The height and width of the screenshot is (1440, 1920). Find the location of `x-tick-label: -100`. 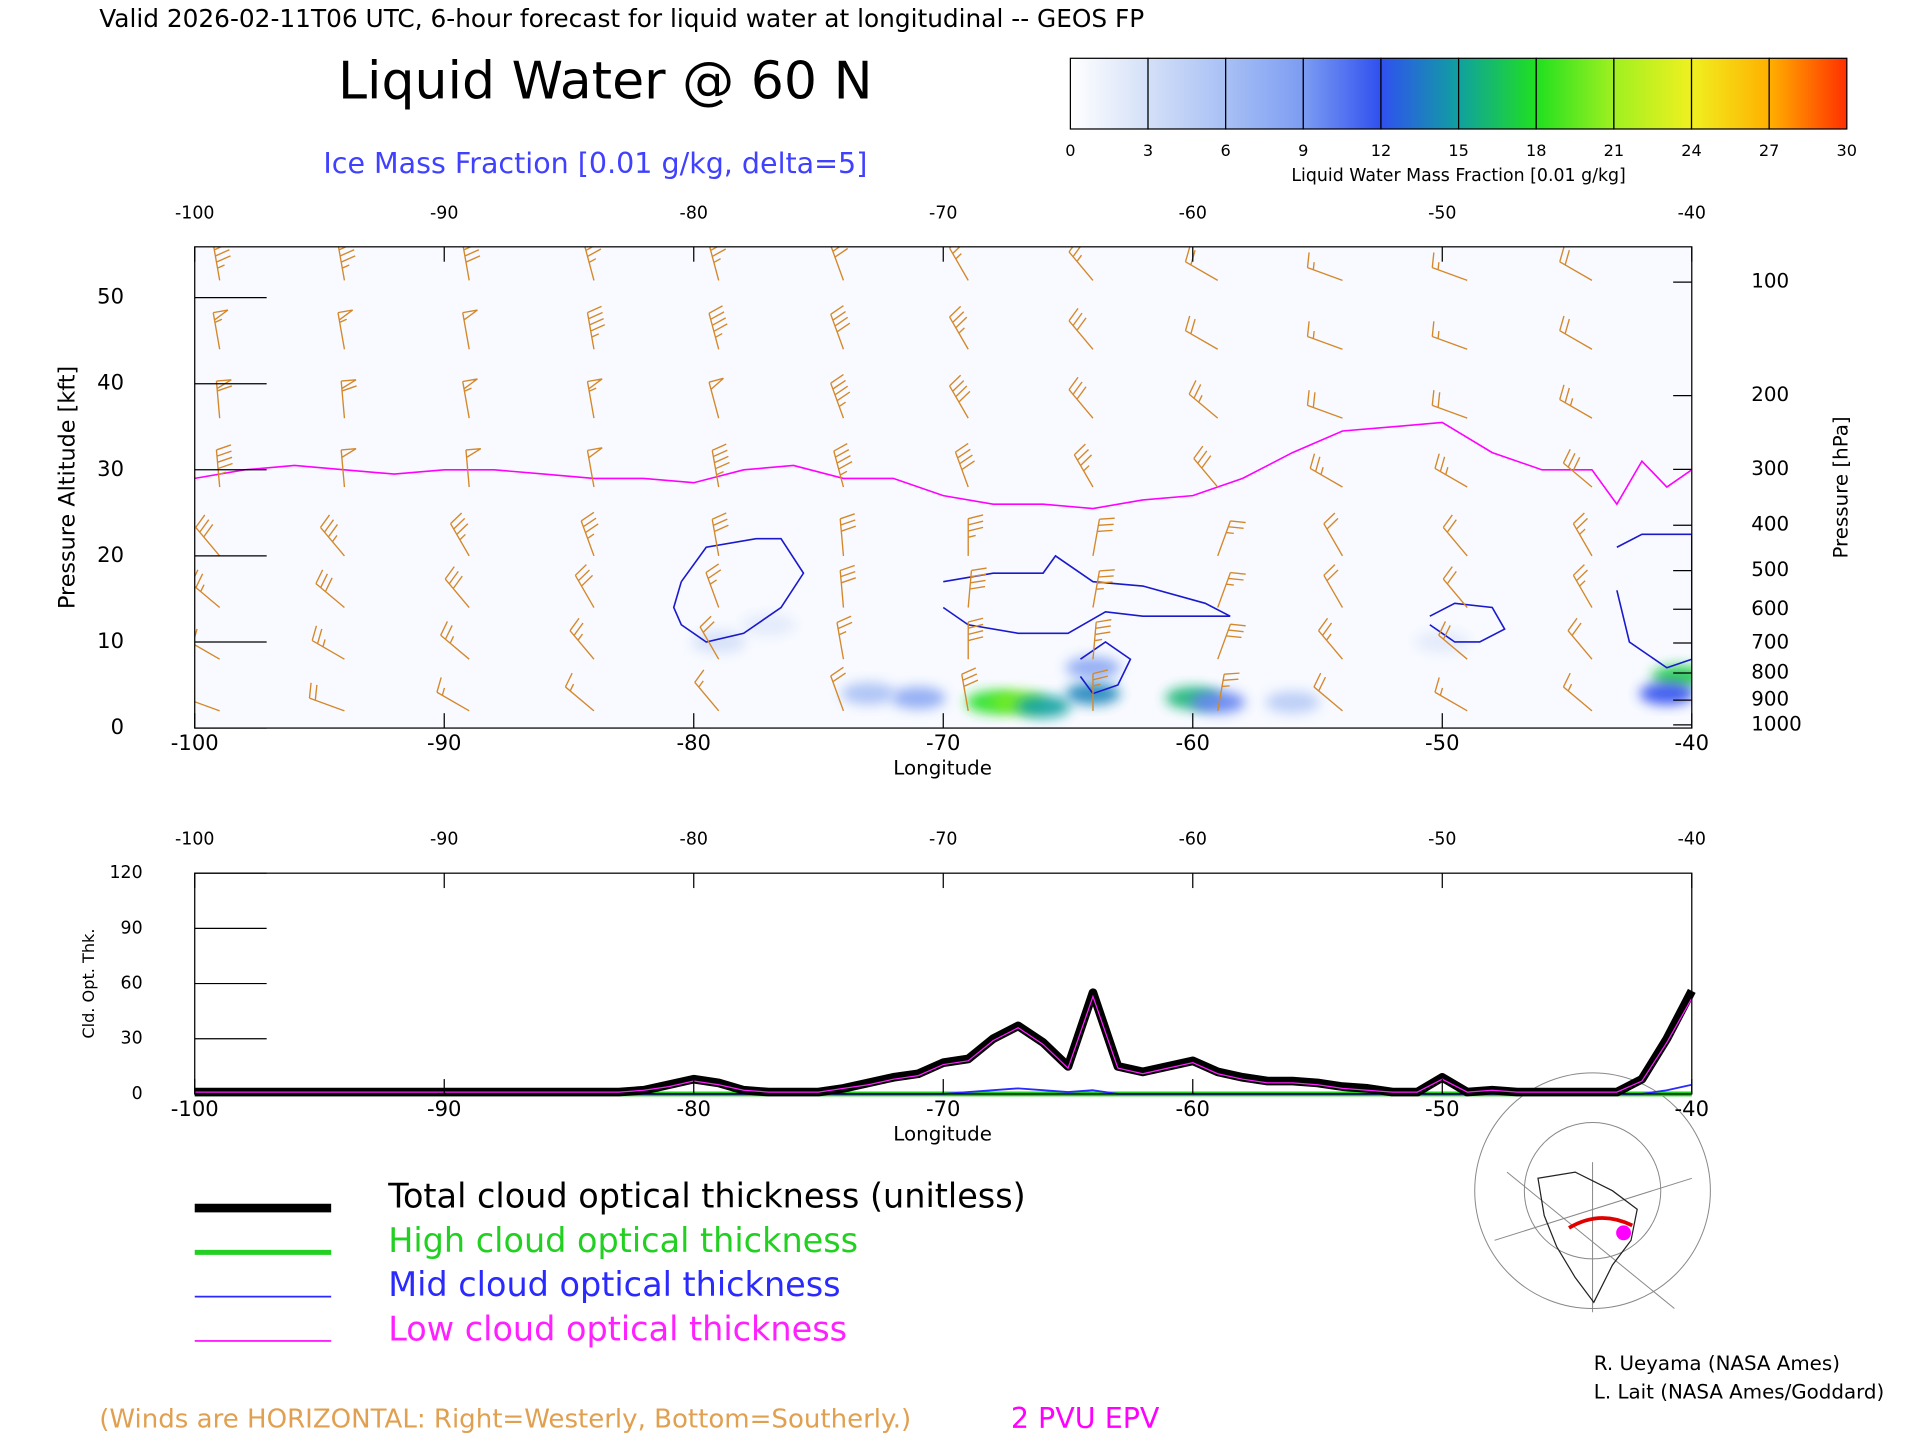

x-tick-label: -100 is located at coordinates (195, 1108).